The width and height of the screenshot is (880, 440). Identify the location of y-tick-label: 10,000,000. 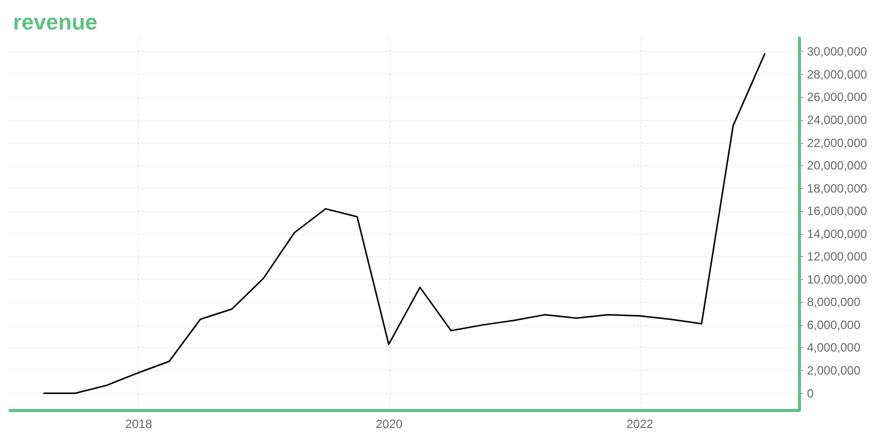
(837, 279).